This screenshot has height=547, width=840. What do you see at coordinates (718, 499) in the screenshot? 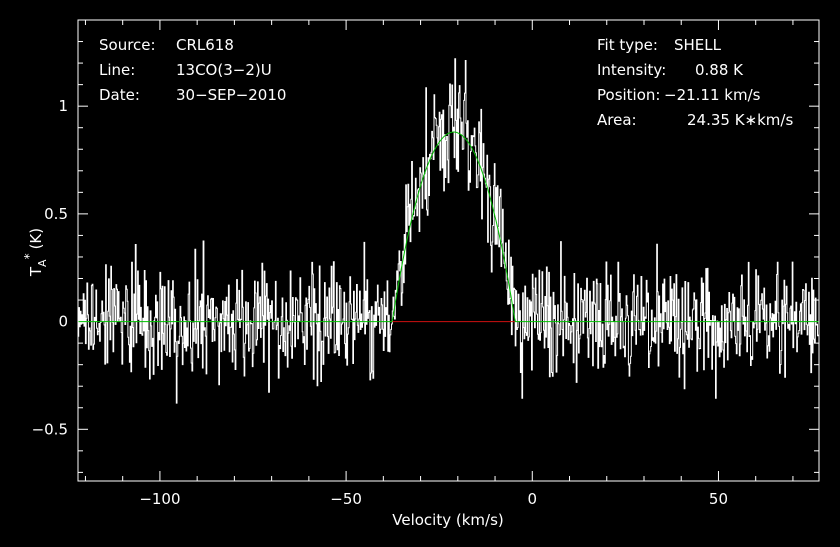
I see `x-tick-label: 50` at bounding box center [718, 499].